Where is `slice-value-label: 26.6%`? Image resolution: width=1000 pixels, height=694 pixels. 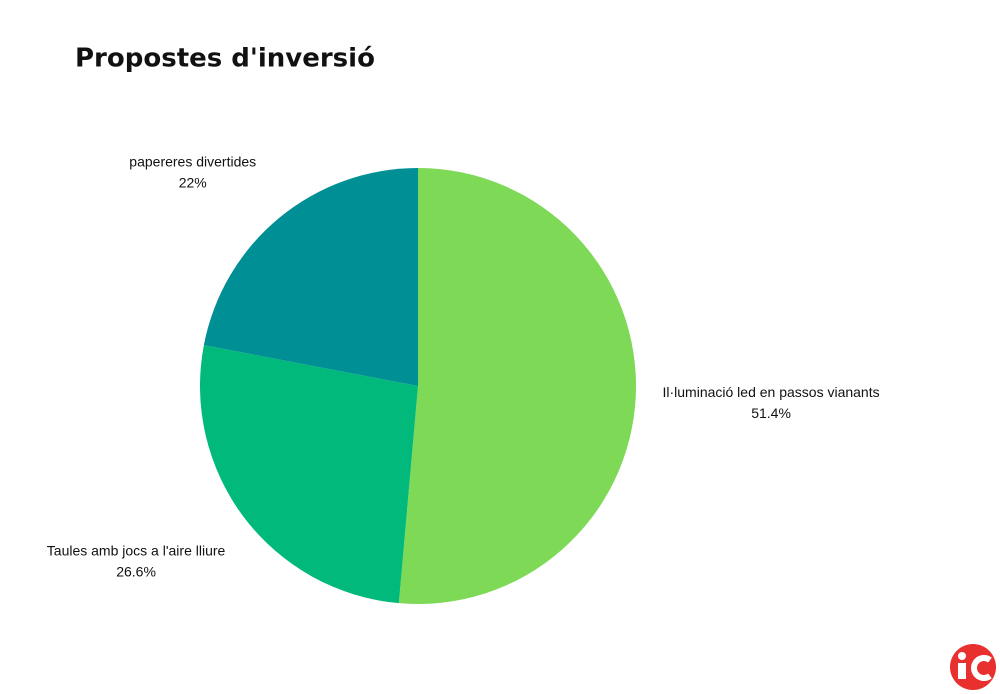 slice-value-label: 26.6% is located at coordinates (136, 572).